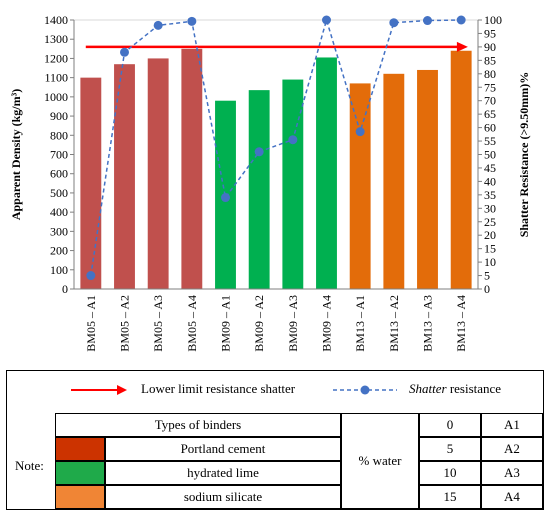 This screenshot has width=550, height=515. Describe the element at coordinates (462, 46) in the screenshot. I see `lower-limit-arrowhead` at that location.